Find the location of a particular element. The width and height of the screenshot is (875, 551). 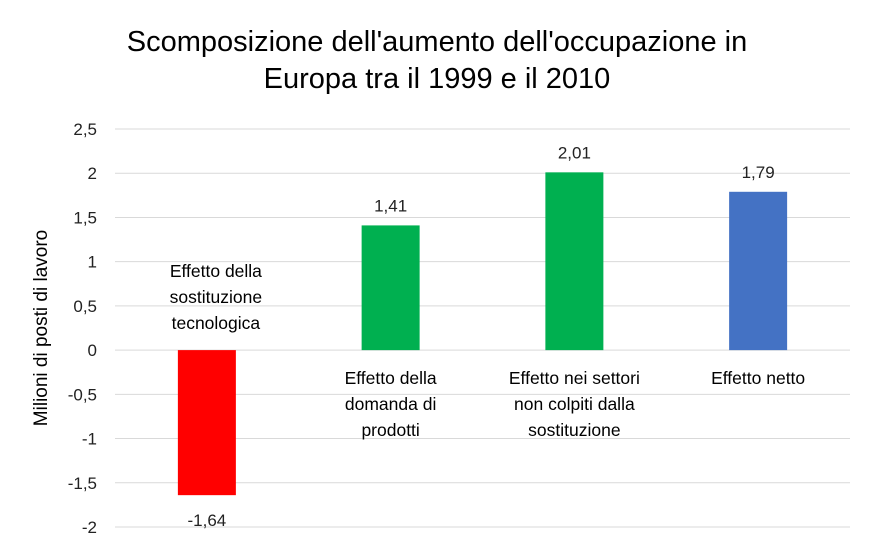

category-label: domanda di is located at coordinates (390, 404).